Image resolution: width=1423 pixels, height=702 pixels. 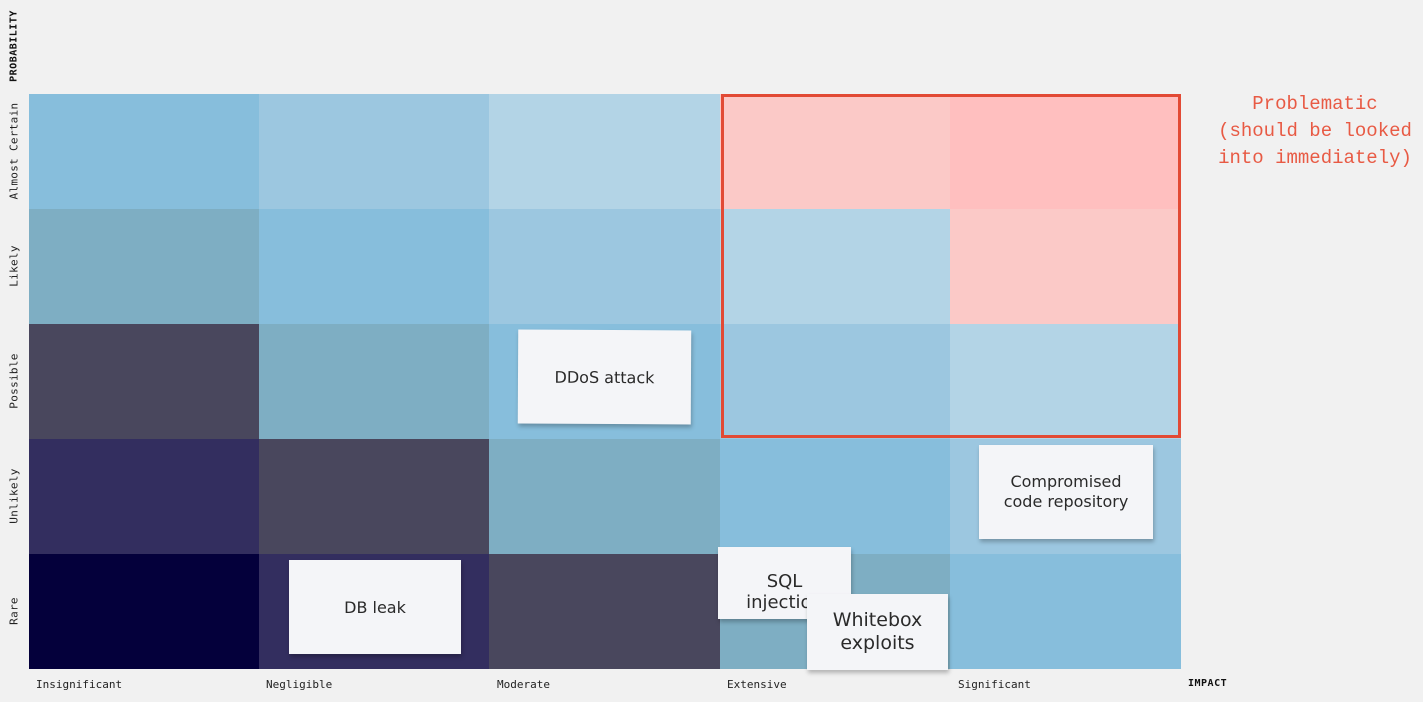 What do you see at coordinates (1066, 492) in the screenshot?
I see `sticky-compromised-code-repository: Compromised code repository` at bounding box center [1066, 492].